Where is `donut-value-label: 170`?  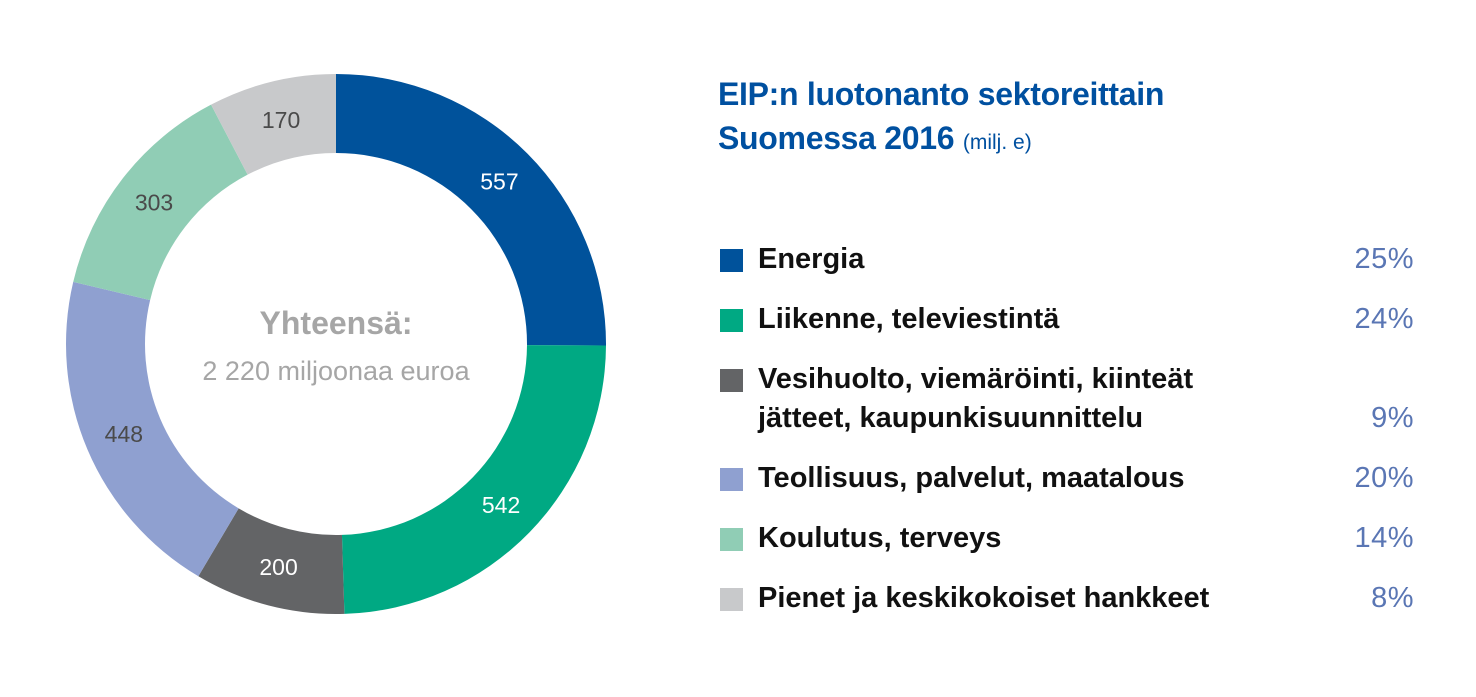
donut-value-label: 170 is located at coordinates (281, 120).